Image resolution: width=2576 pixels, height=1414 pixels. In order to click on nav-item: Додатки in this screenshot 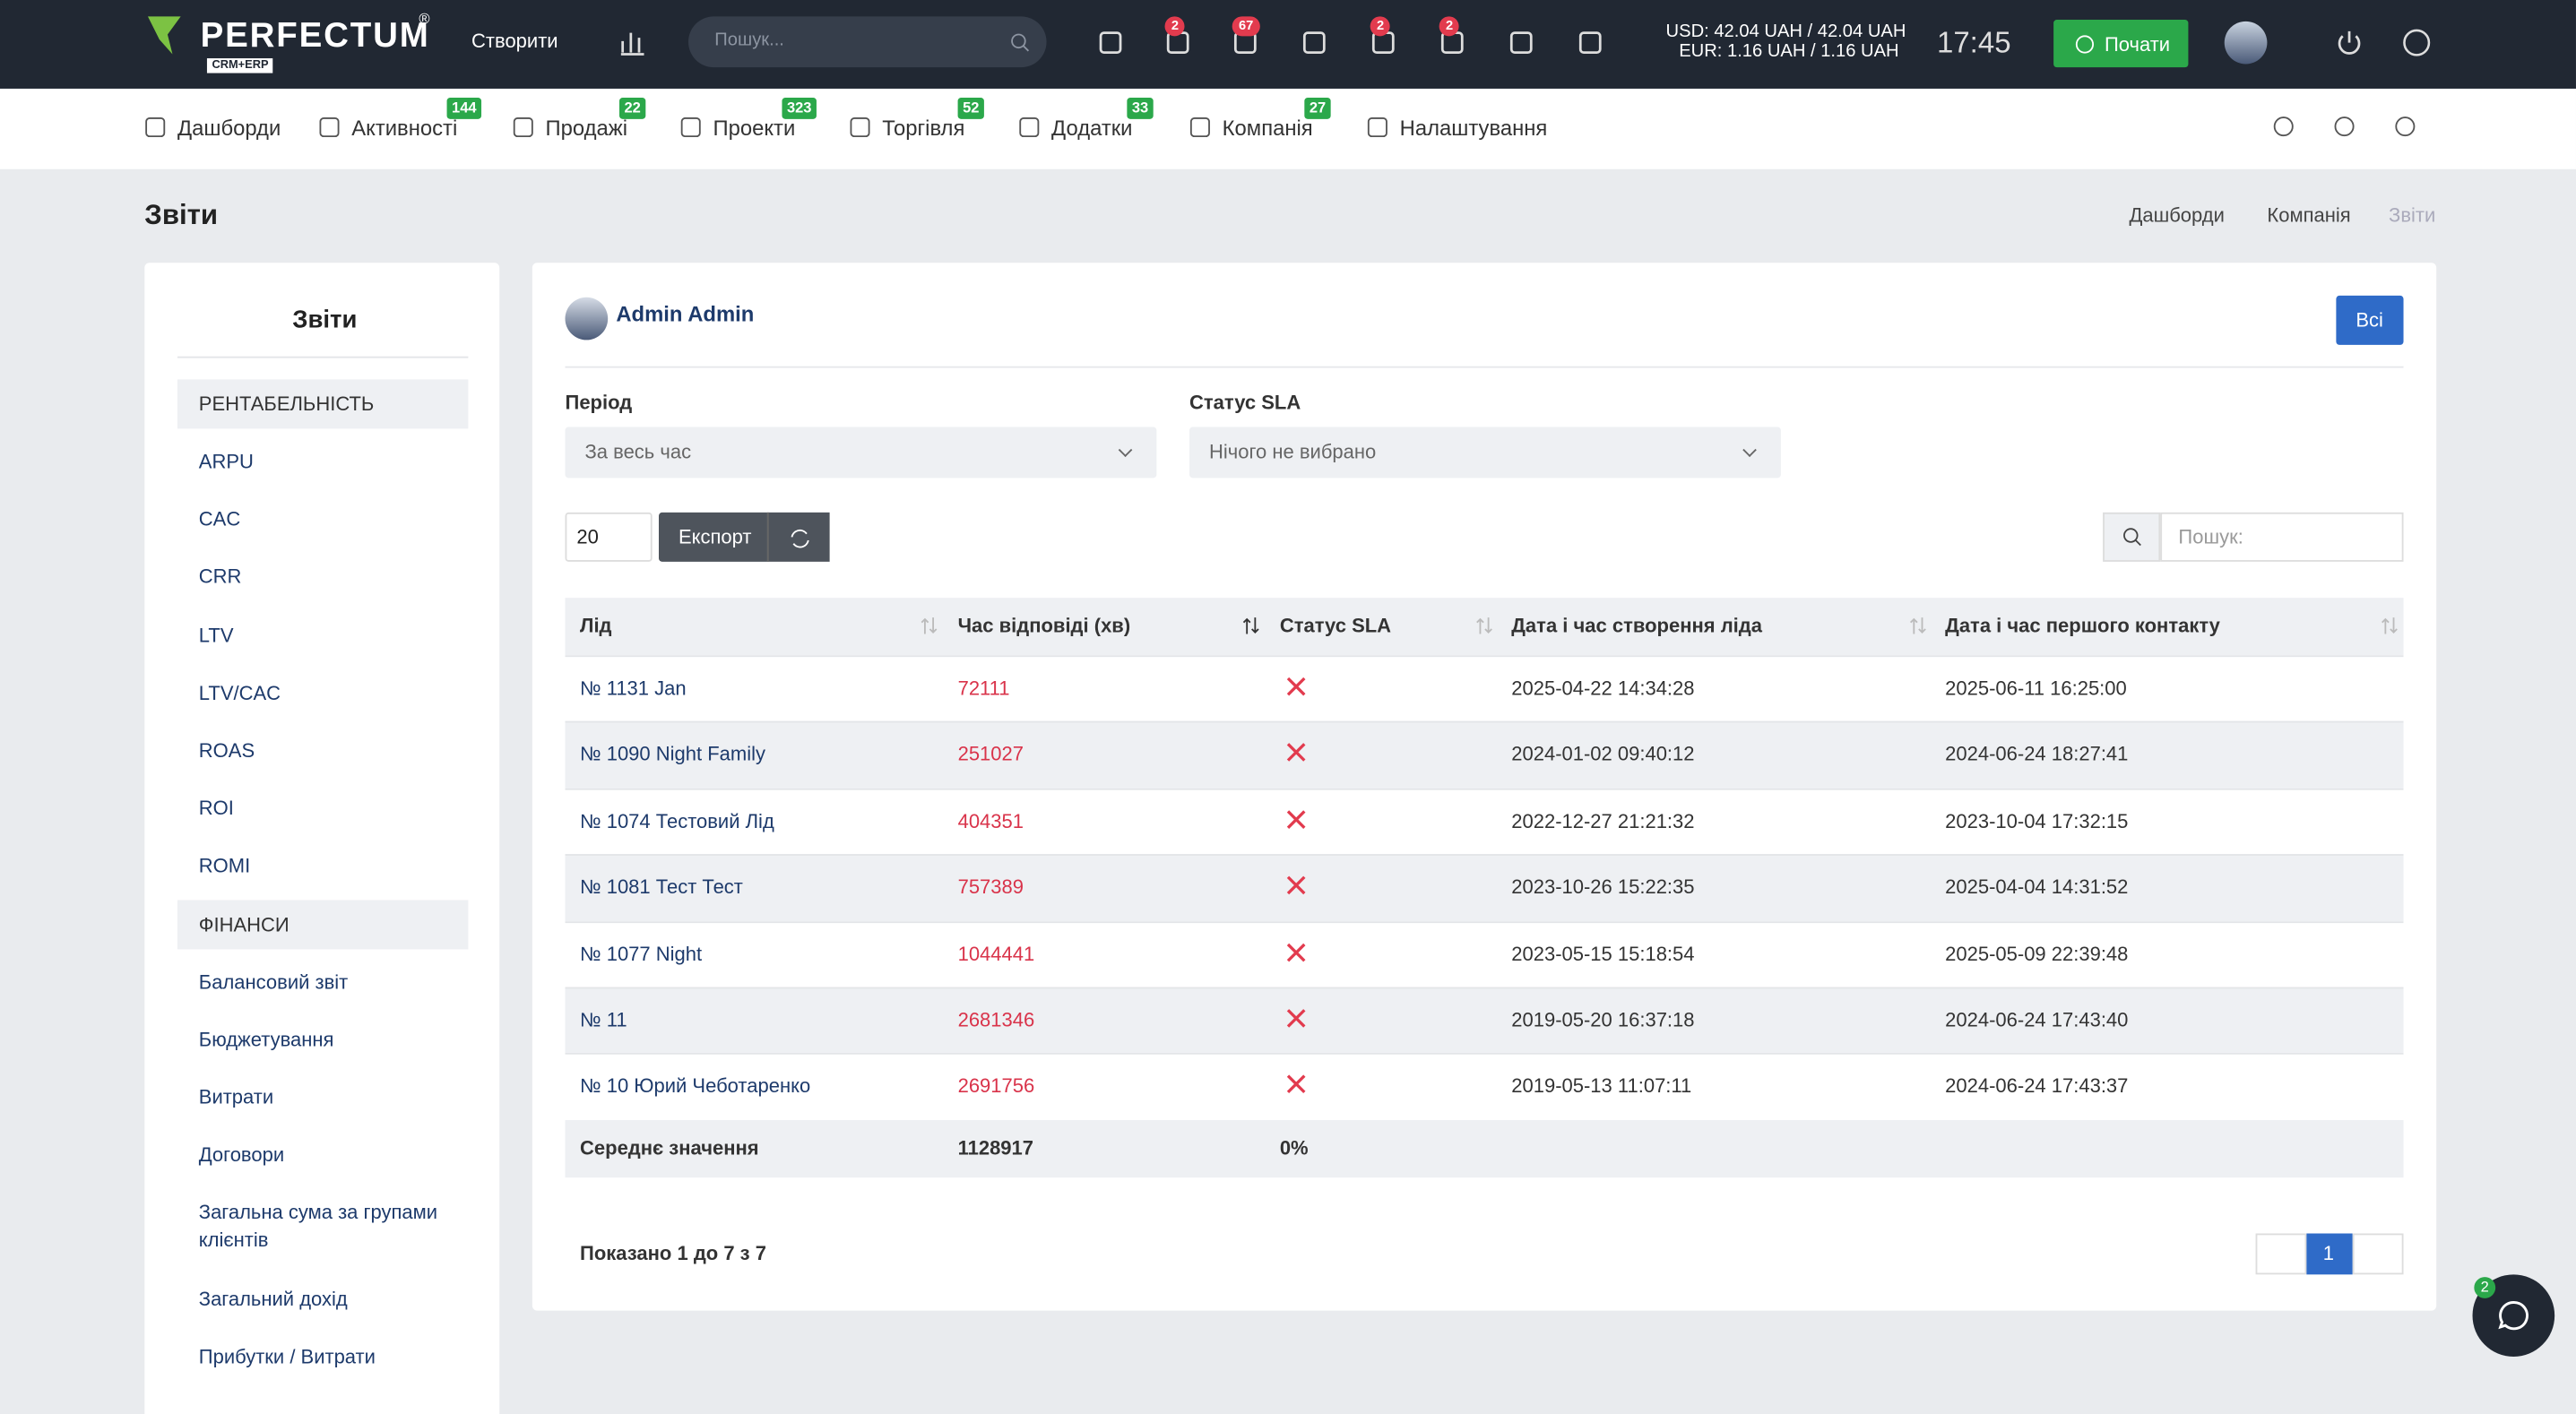, I will do `click(1092, 128)`.